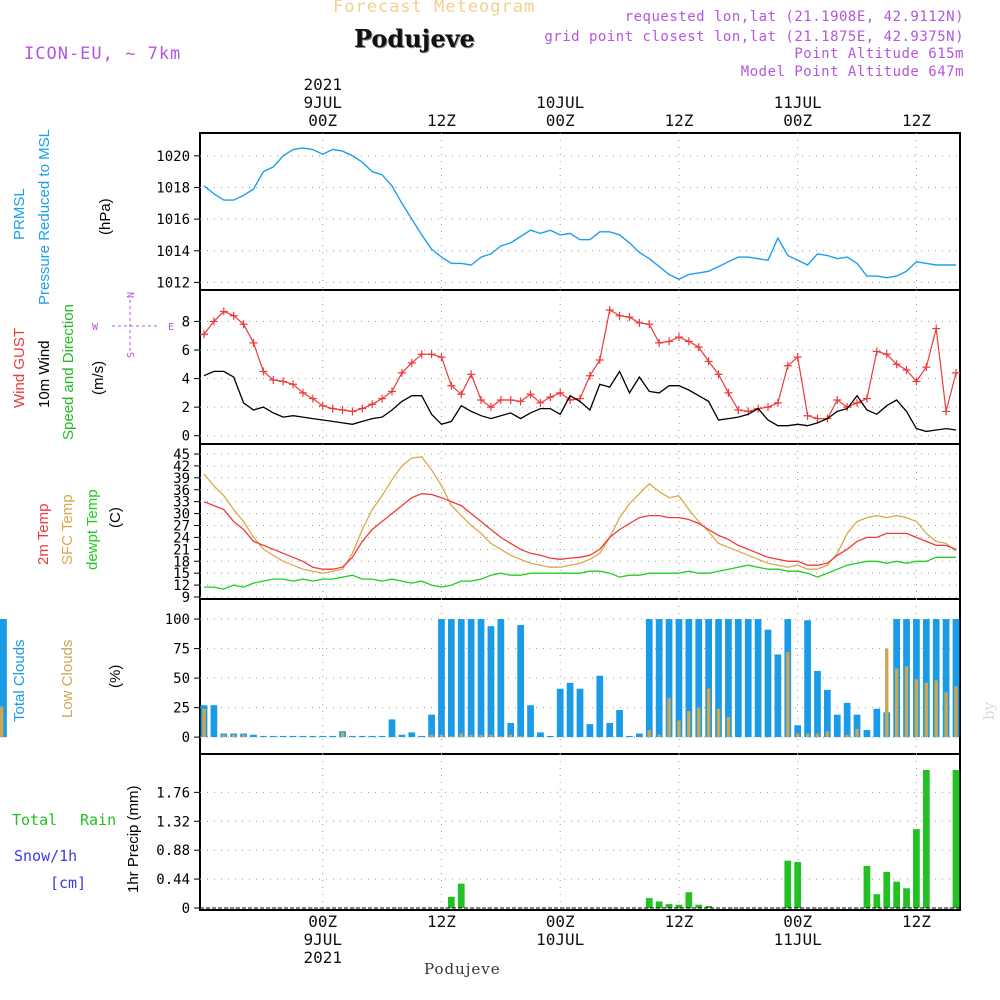 This screenshot has height=1000, width=1000. I want to click on label-hpa: (hPa), so click(105, 216).